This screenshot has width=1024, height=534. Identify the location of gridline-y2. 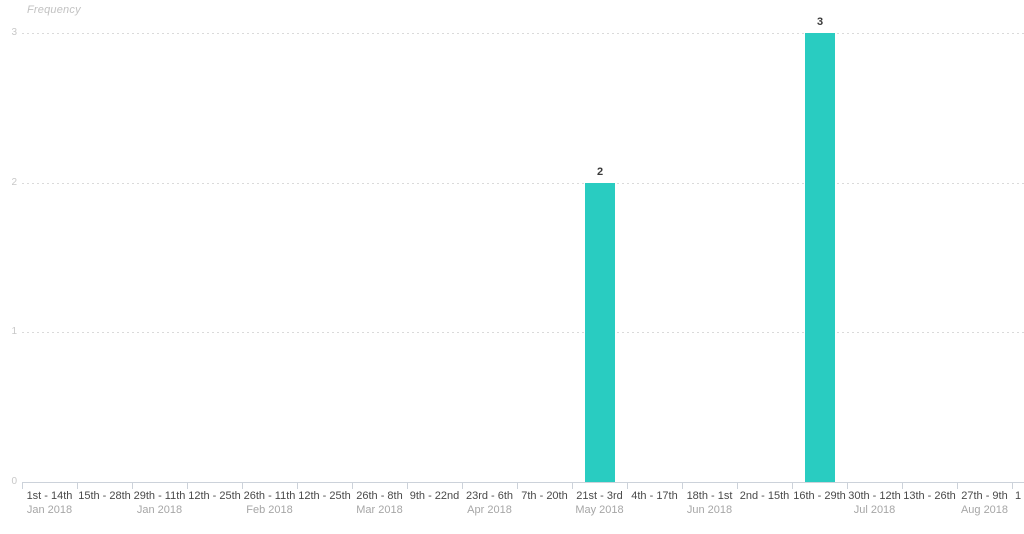
(523, 183).